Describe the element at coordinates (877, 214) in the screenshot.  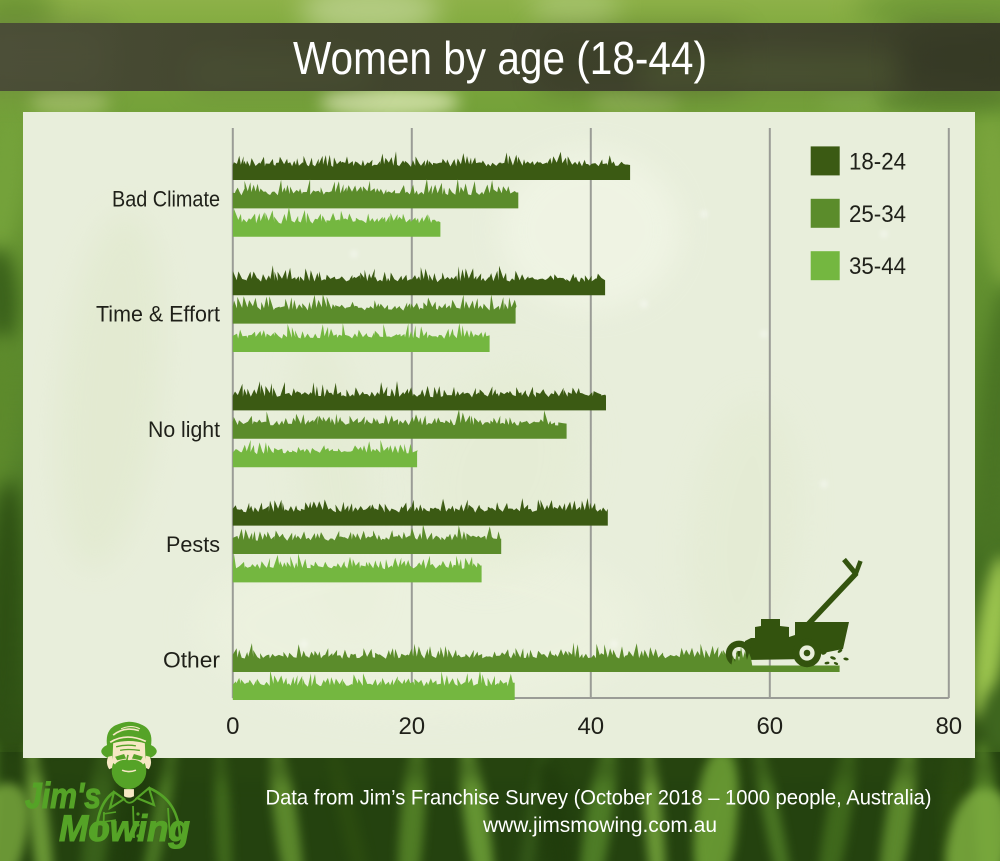
I see `svg-text: 25-34` at that location.